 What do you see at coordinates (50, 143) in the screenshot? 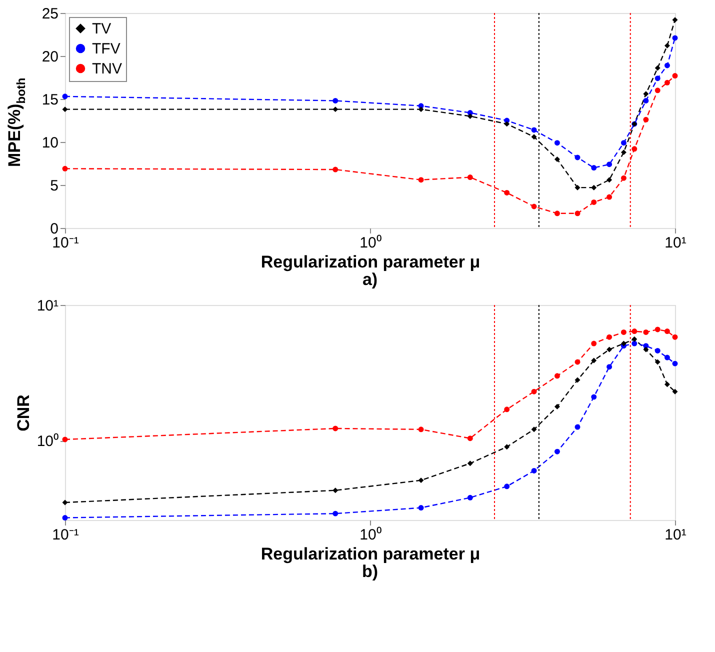
I see `y-tick-label: 10` at bounding box center [50, 143].